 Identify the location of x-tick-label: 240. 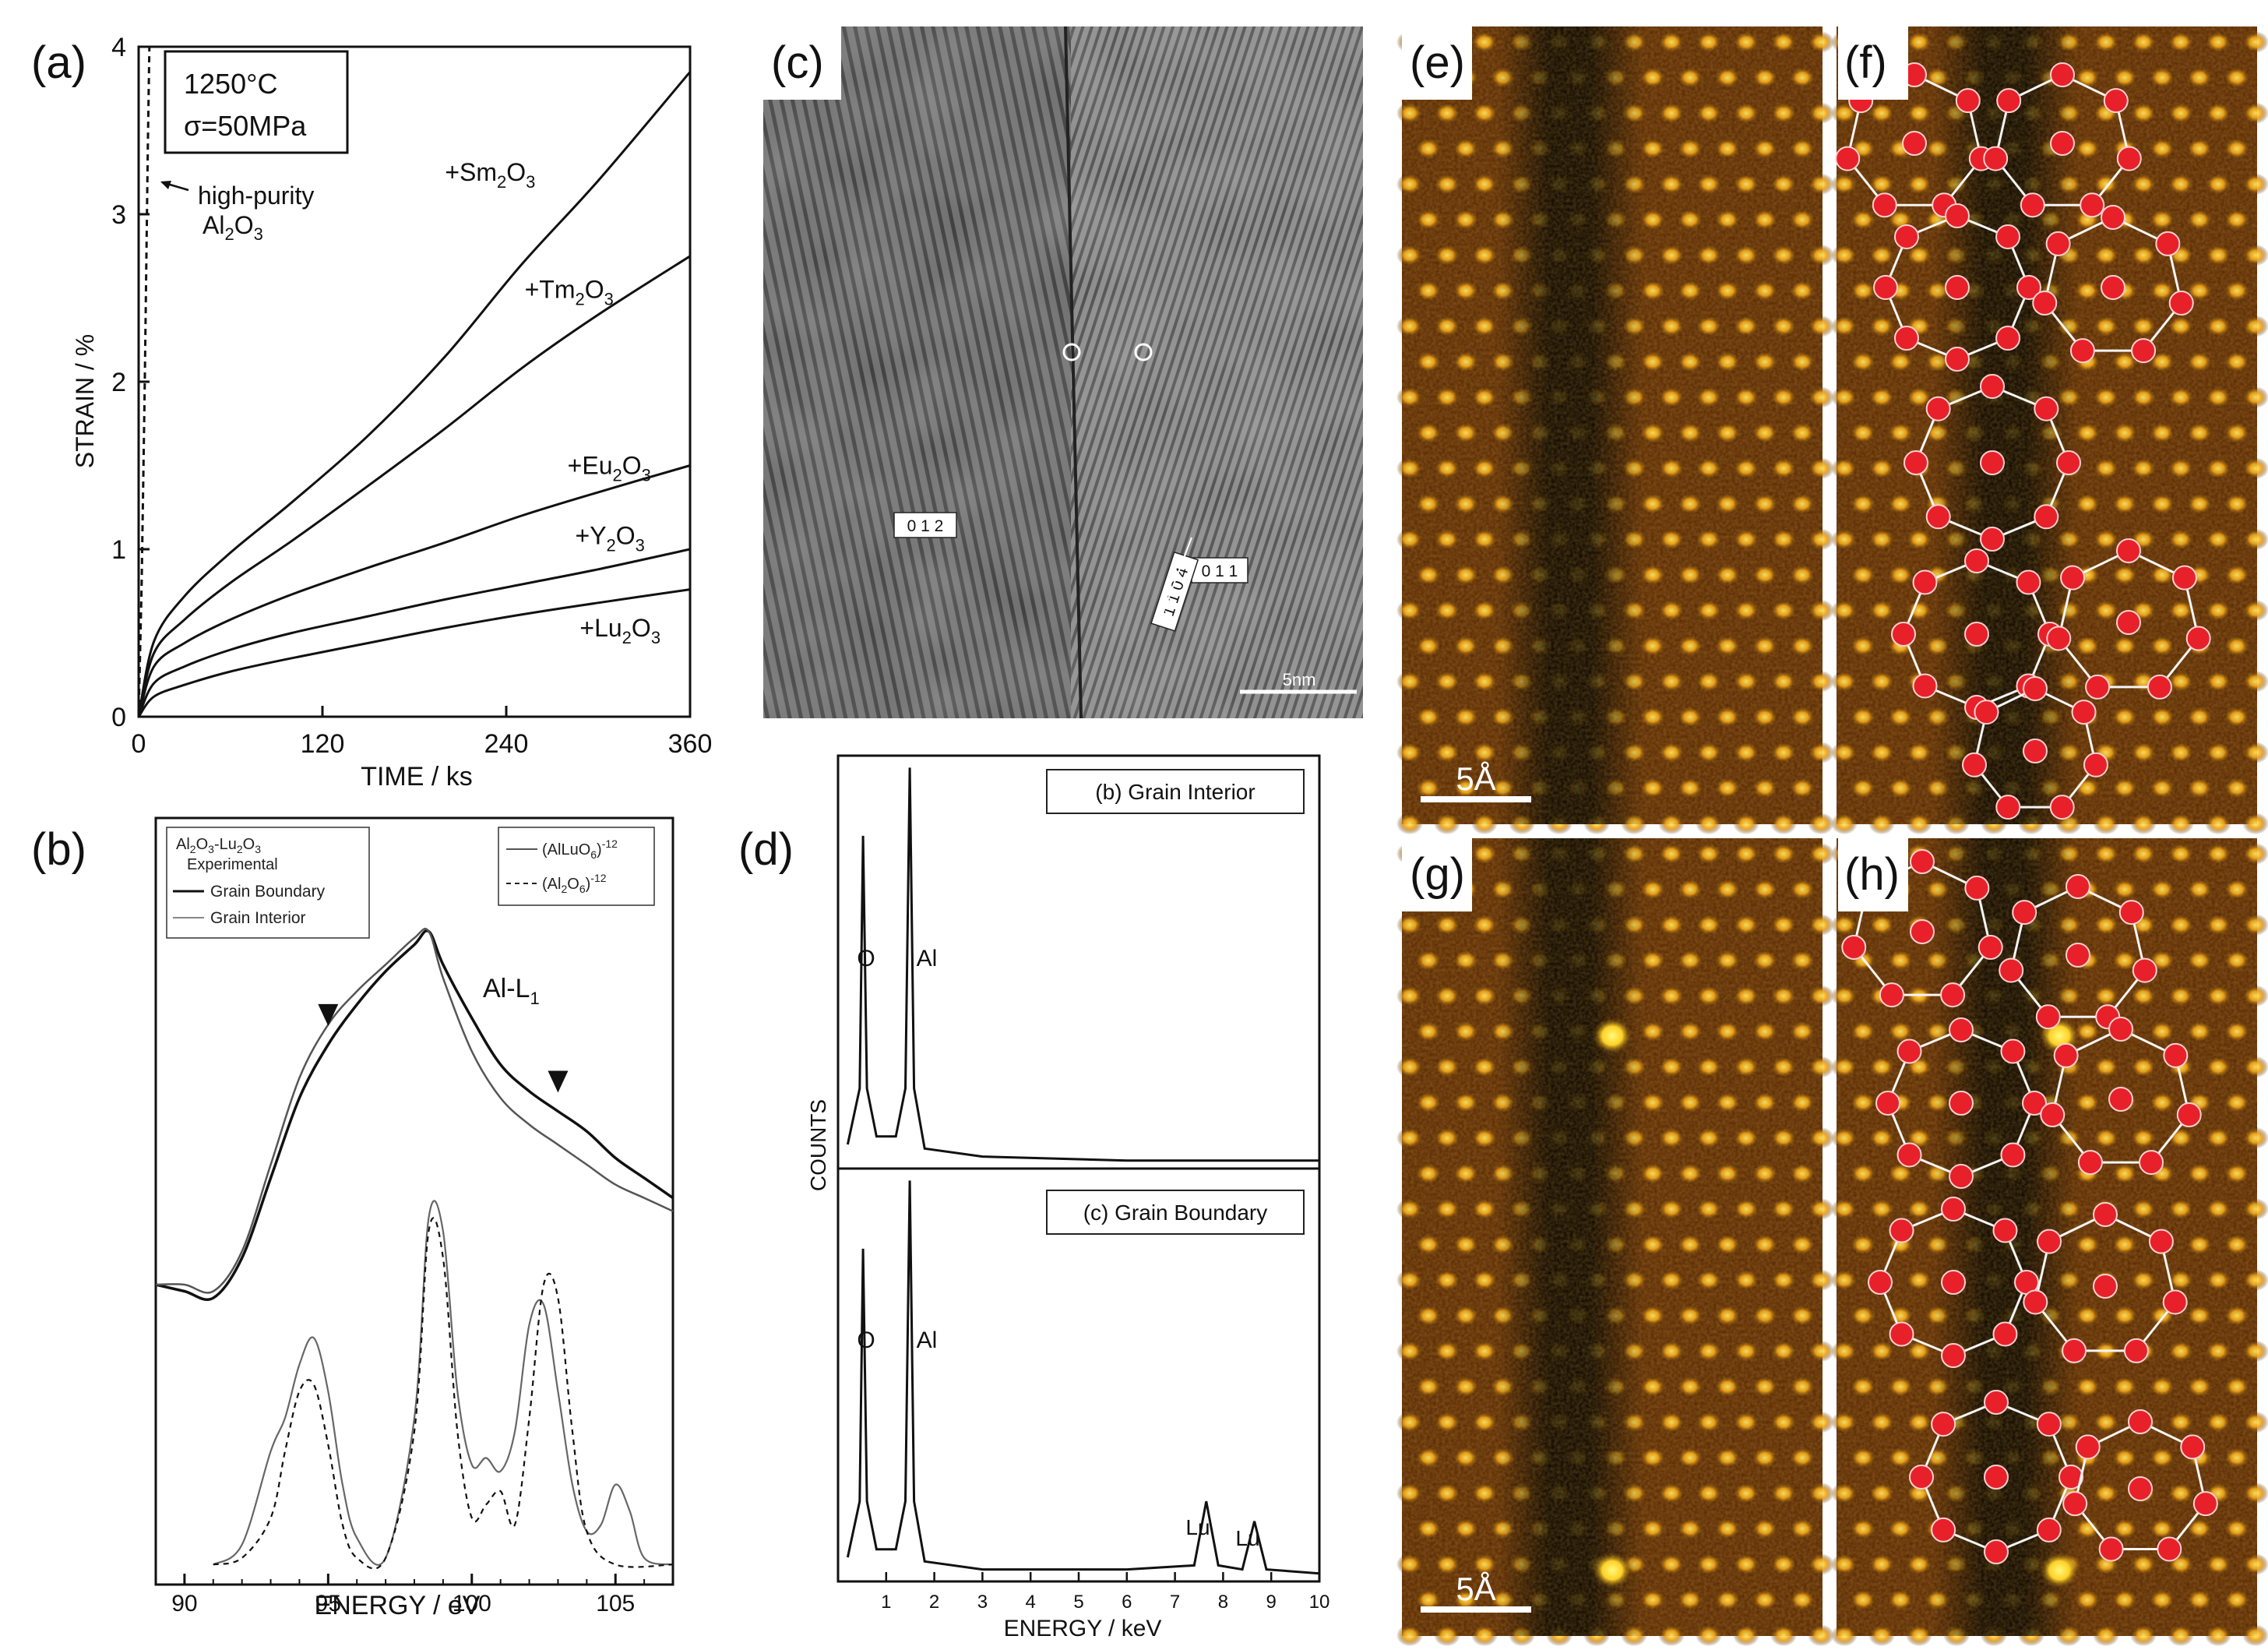
(506, 744).